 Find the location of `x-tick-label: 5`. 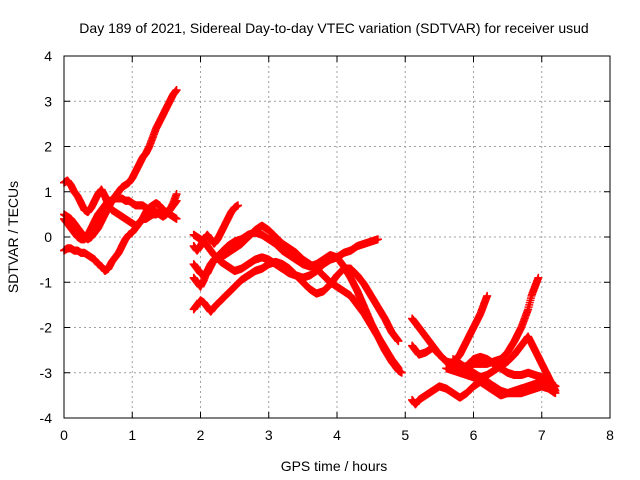

x-tick-label: 5 is located at coordinates (405, 435).